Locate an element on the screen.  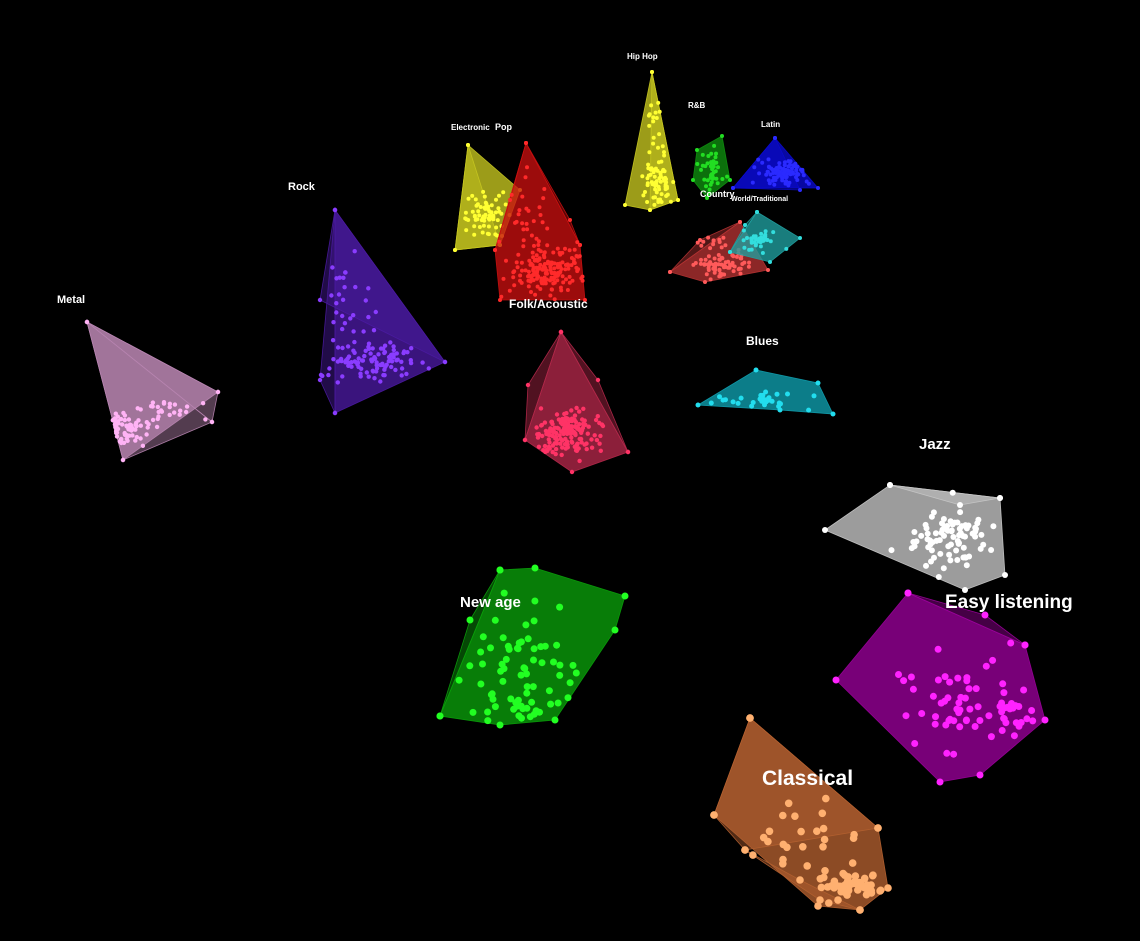
cluster-rock is located at coordinates (382, 311).